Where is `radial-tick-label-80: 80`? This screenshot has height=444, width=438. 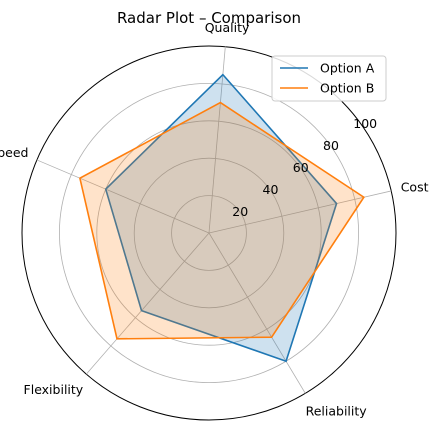
radial-tick-label-80: 80 is located at coordinates (331, 145).